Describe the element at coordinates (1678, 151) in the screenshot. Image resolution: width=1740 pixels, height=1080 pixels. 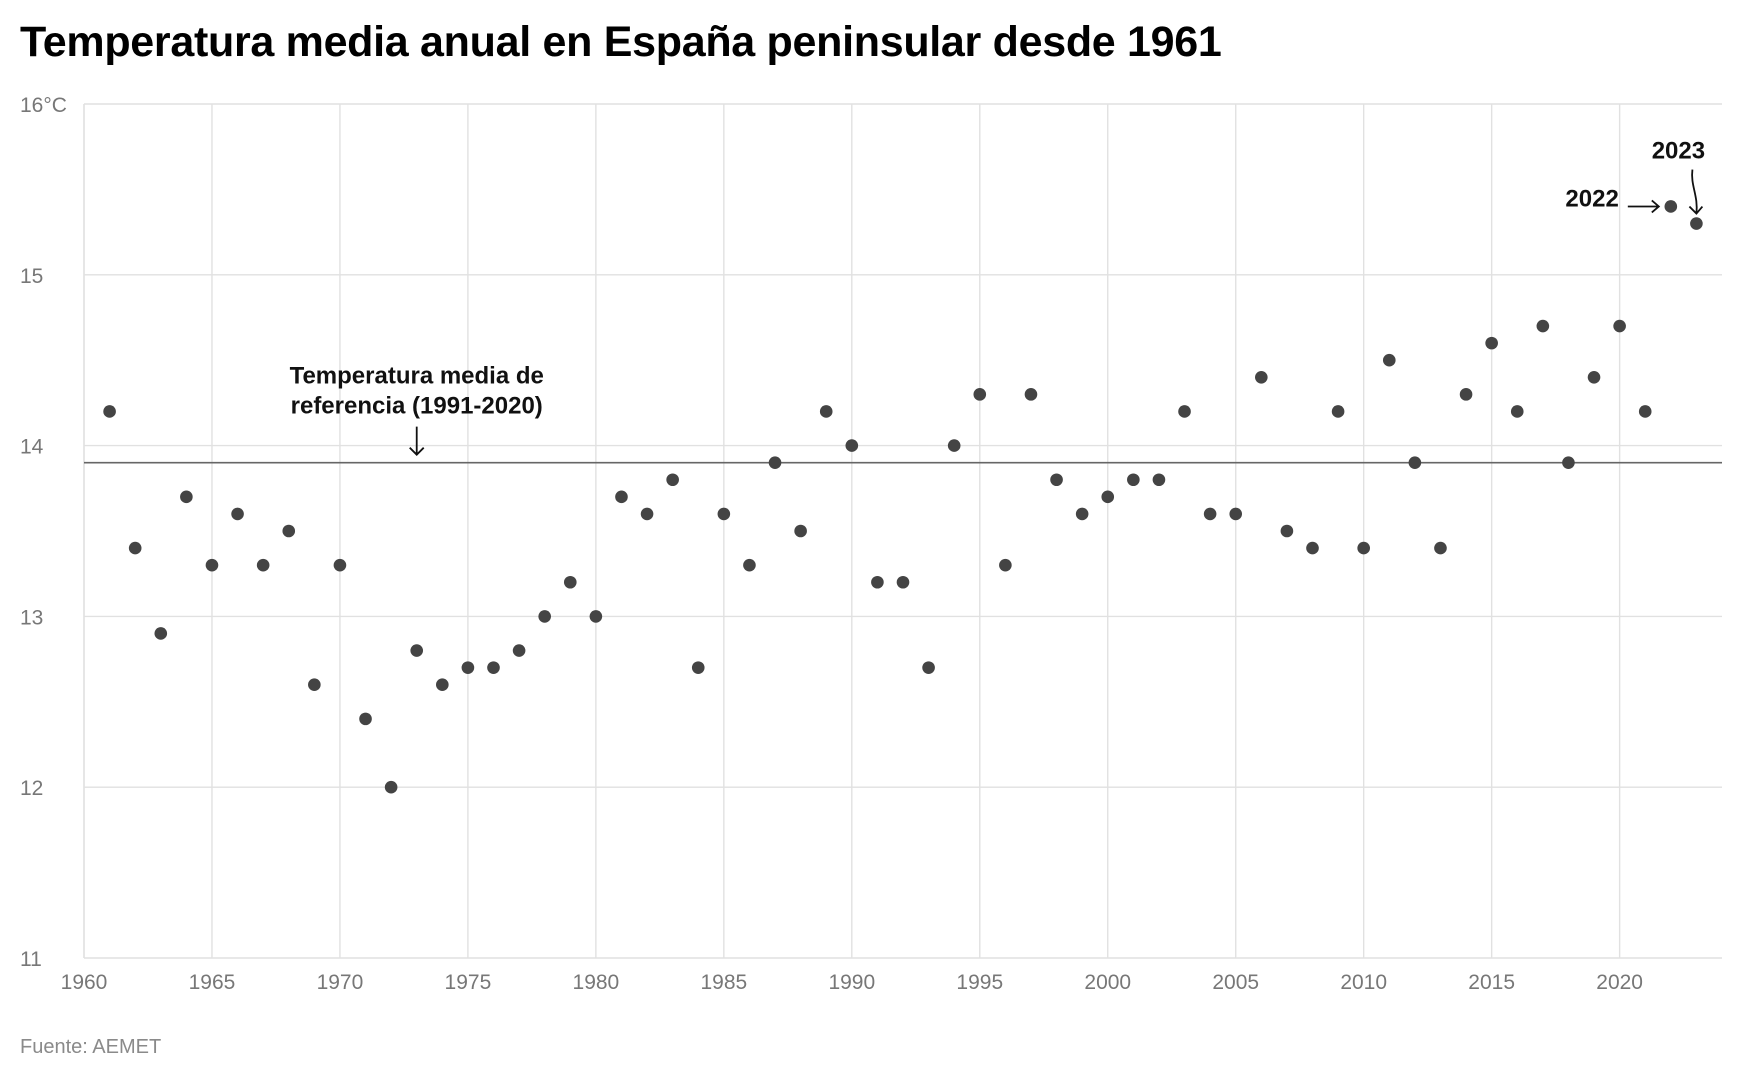
I see `point-label-2023: 2023` at that location.